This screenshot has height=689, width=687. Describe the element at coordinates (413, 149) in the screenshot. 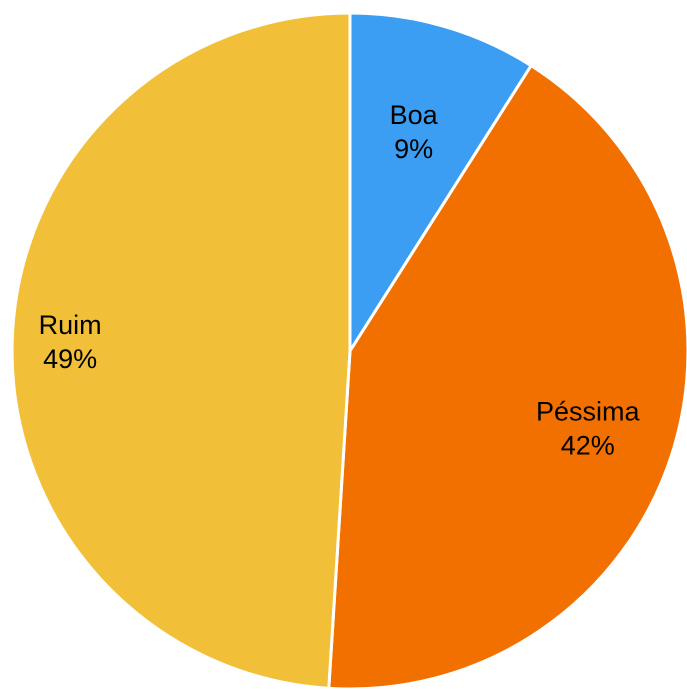

I see `slice-percent-boa: 9%` at that location.